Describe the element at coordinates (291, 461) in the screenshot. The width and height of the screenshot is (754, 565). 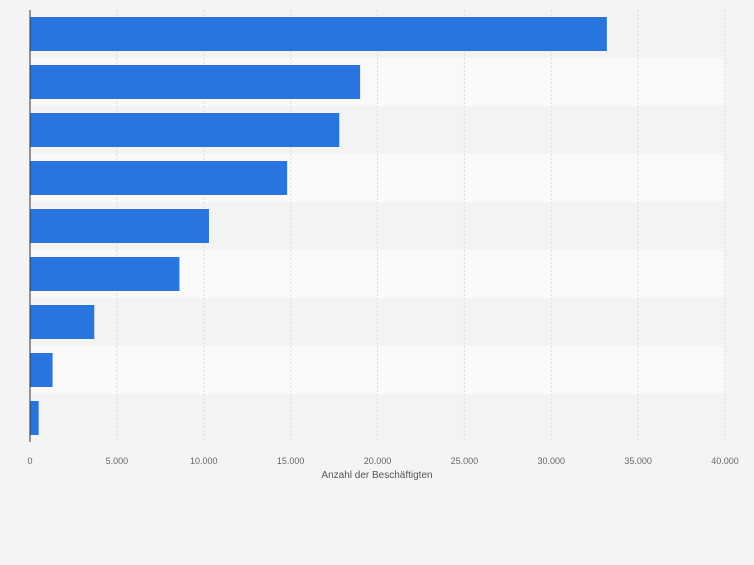
I see `x-tick-label: 15.000` at that location.